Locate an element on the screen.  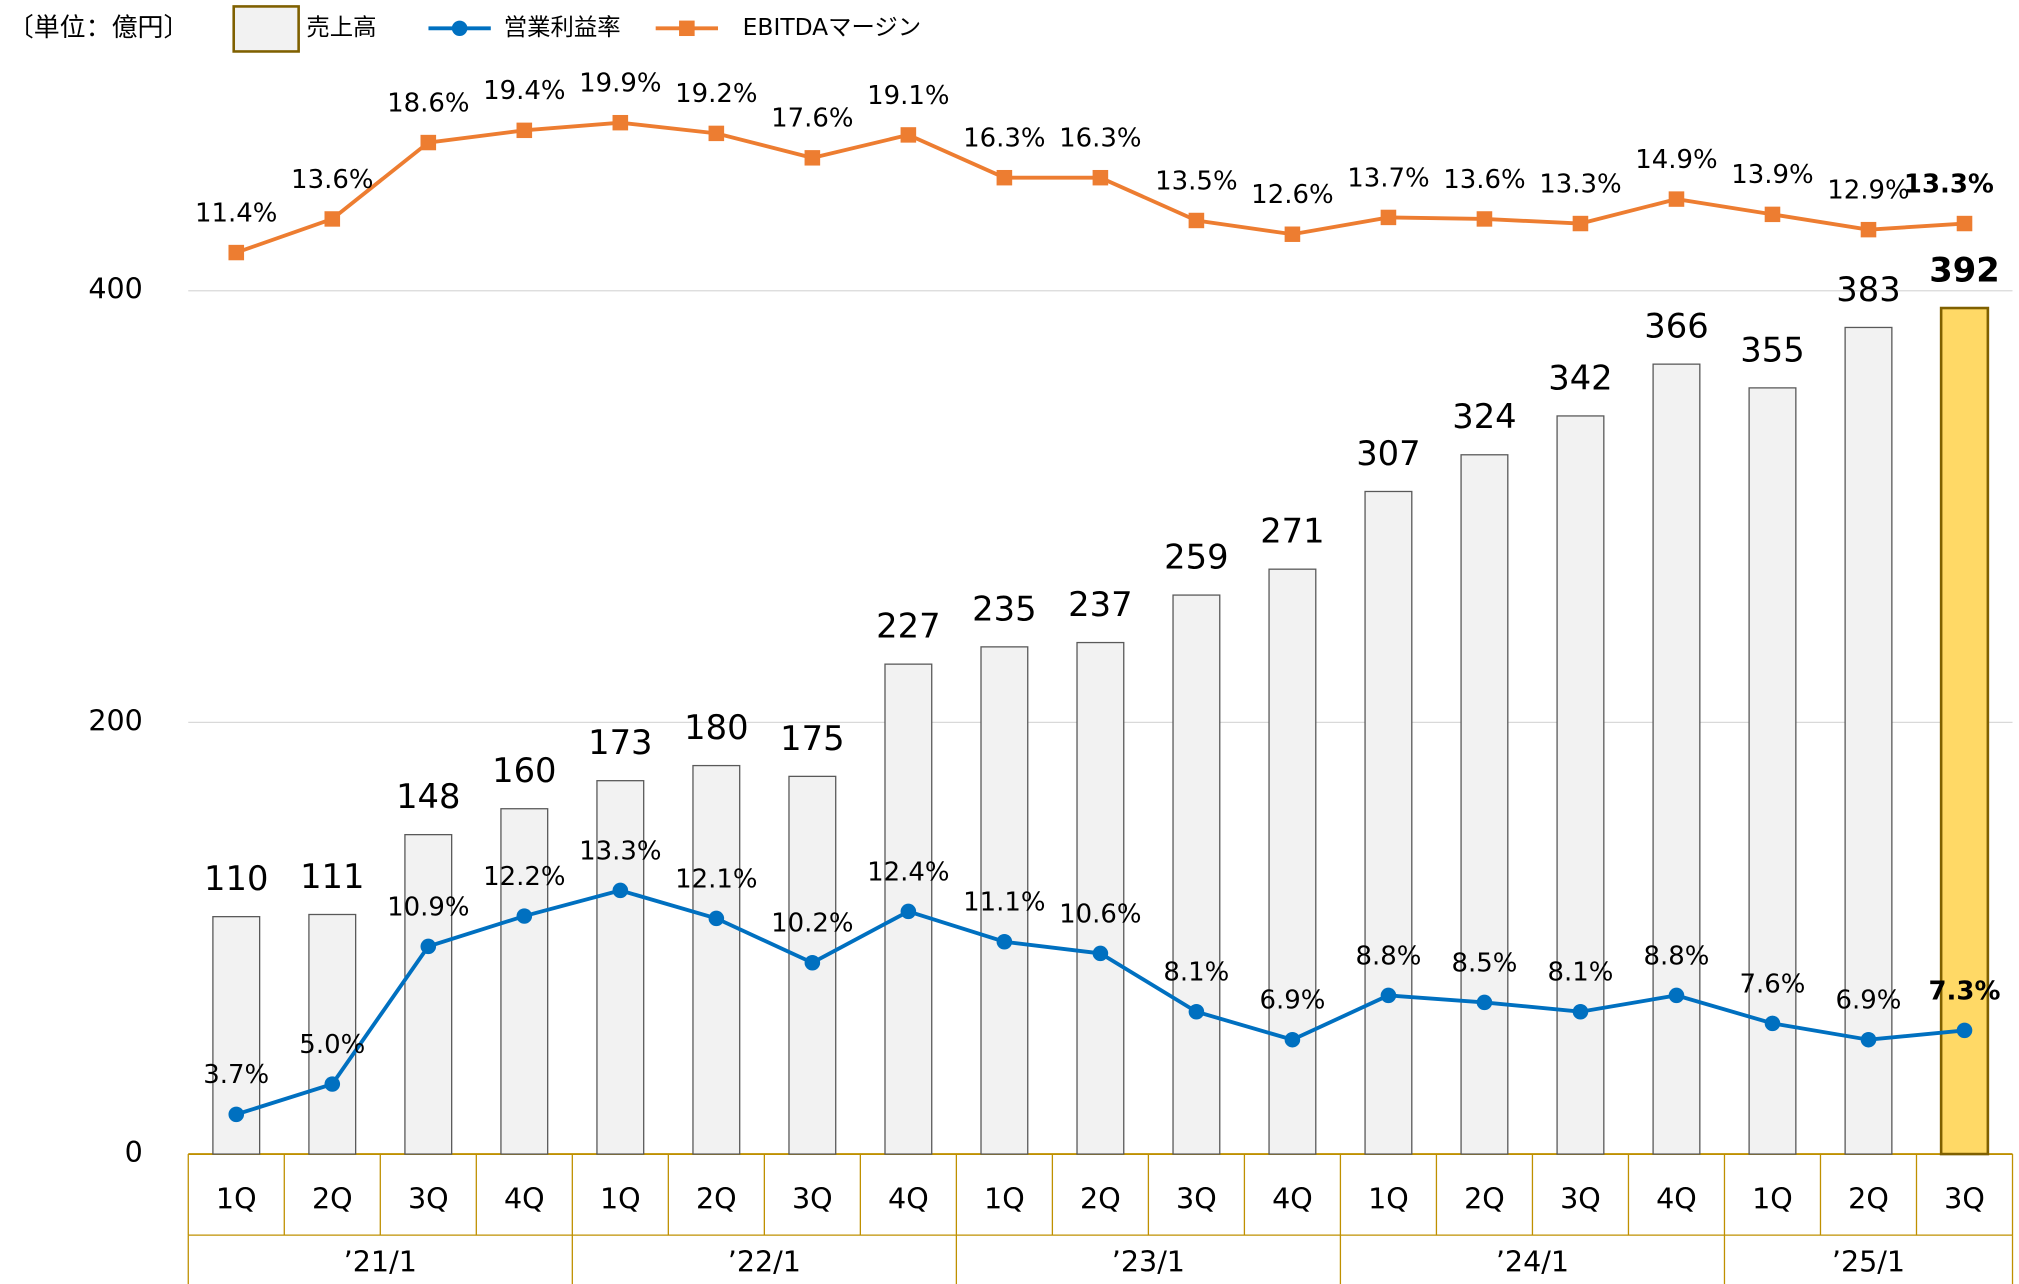
bar-label: 307 is located at coordinates (1388, 453).